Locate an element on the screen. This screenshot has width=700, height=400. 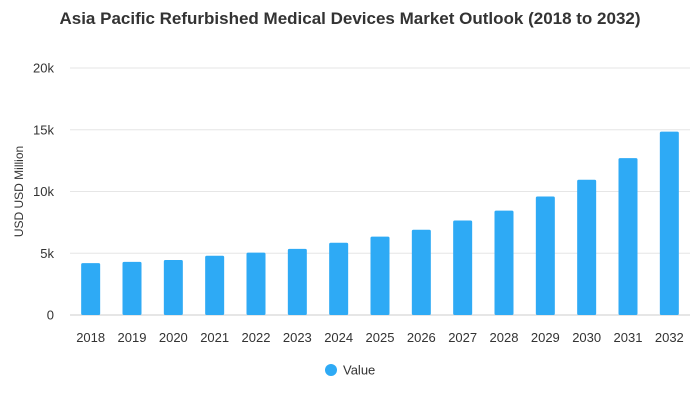
x-tick-label: 2026 is located at coordinates (421, 337).